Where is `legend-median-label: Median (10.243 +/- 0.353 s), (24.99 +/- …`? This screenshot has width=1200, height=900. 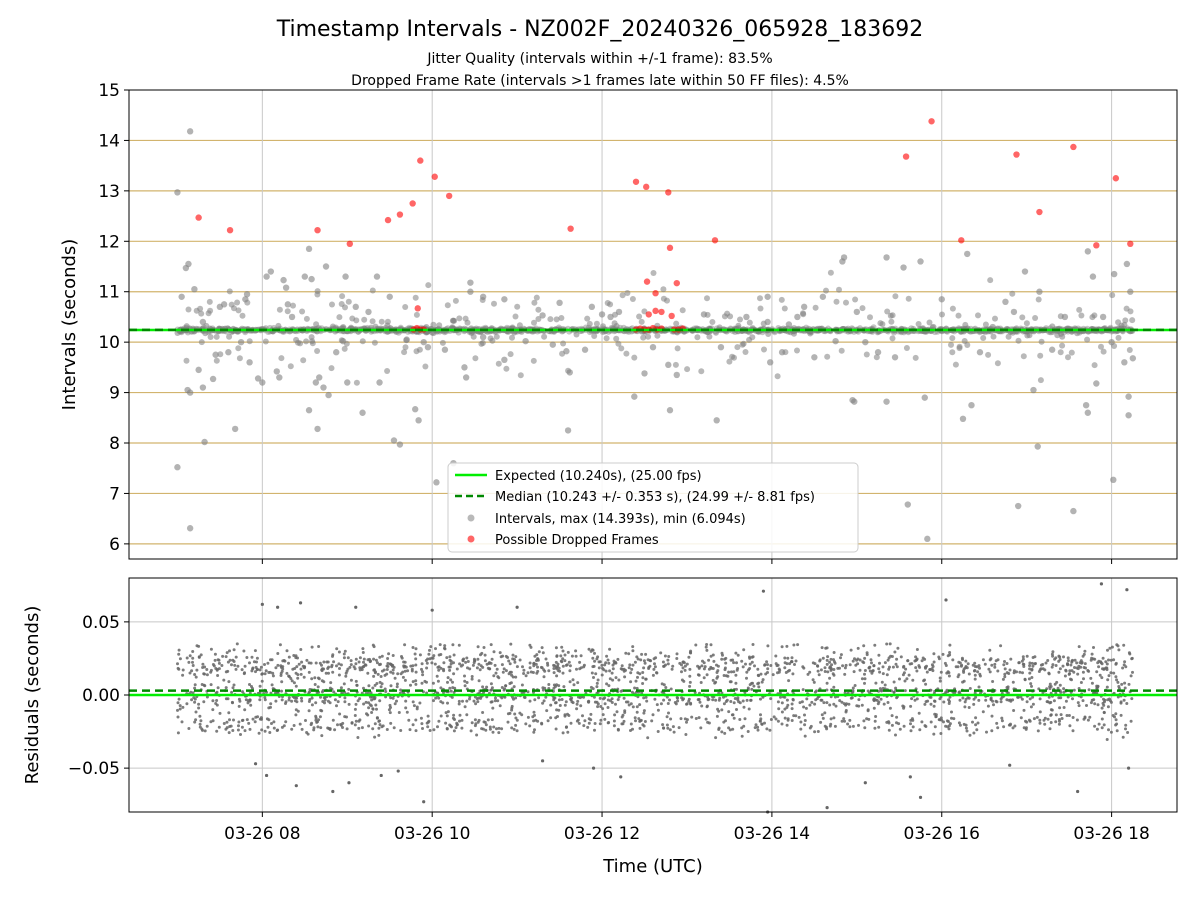
legend-median-label: Median (10.243 +/- 0.353 s), (24.99 +/- … is located at coordinates (655, 497).